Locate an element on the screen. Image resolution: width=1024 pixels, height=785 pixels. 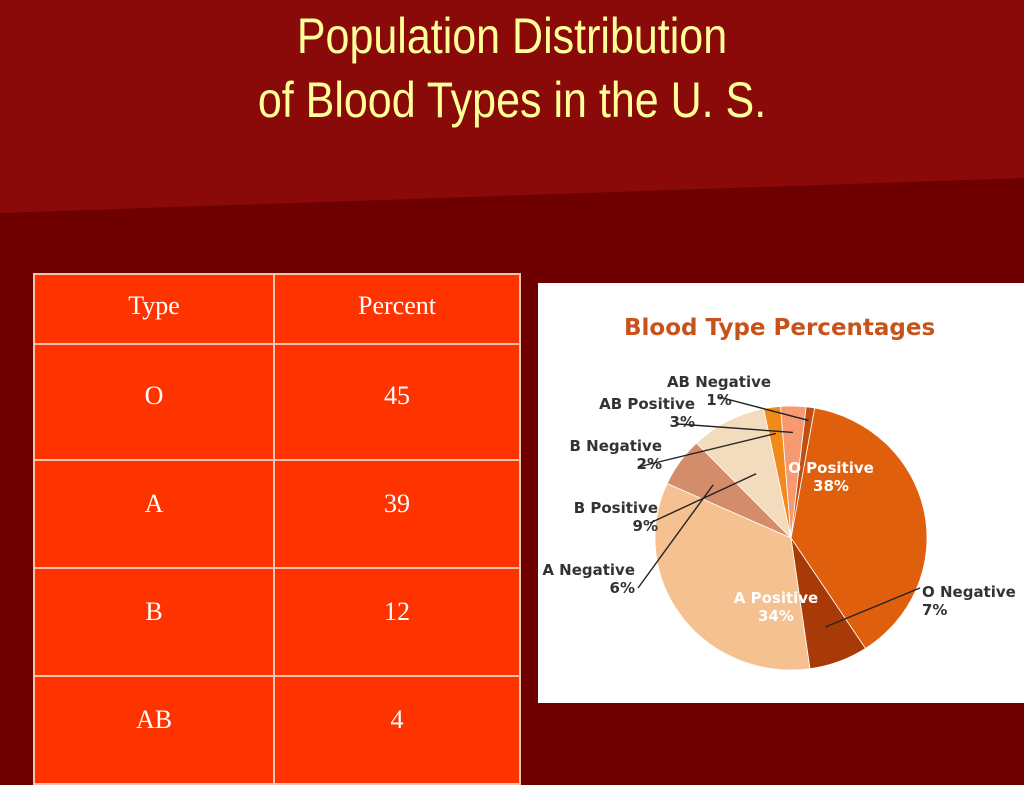
slice-label: B Negative2% is located at coordinates (615, 455).